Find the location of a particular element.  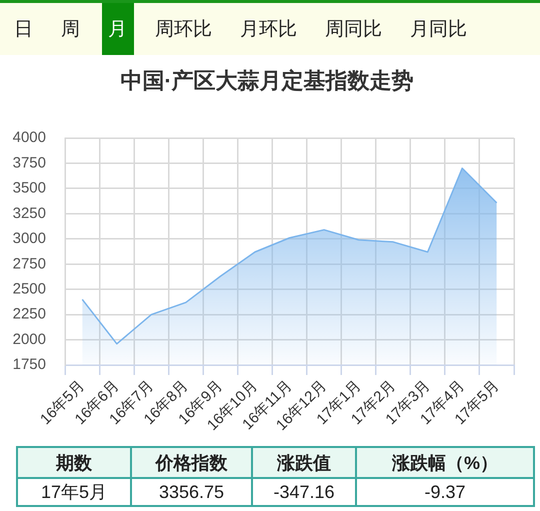

y-tick-label: 4000 is located at coordinates (29, 137).